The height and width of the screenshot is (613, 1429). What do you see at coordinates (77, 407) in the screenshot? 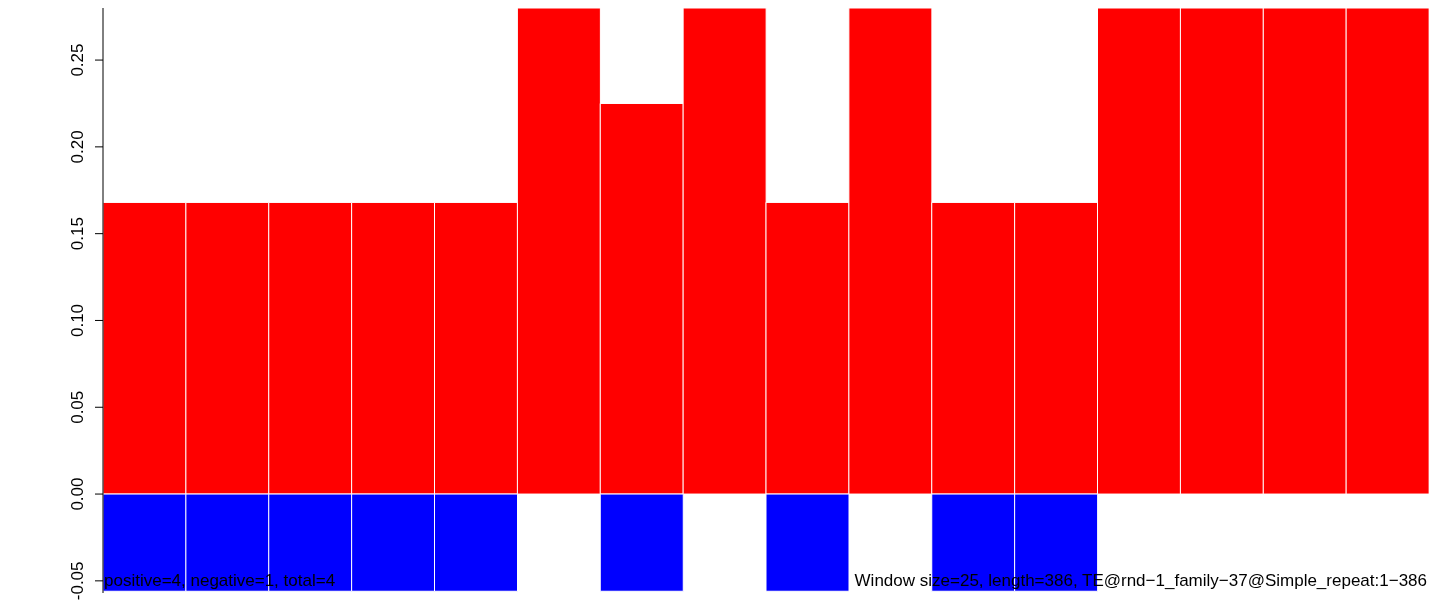
I see `y-tick-label: 0.05` at bounding box center [77, 407].